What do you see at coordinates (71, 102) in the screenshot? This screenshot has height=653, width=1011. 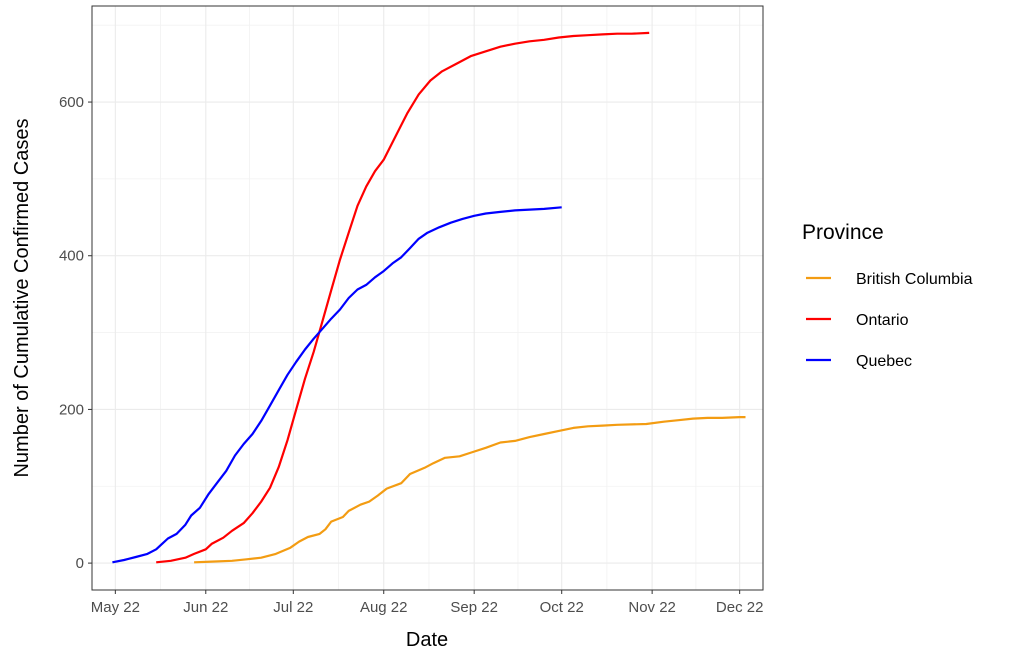 I see `y-tick-label: 600` at bounding box center [71, 102].